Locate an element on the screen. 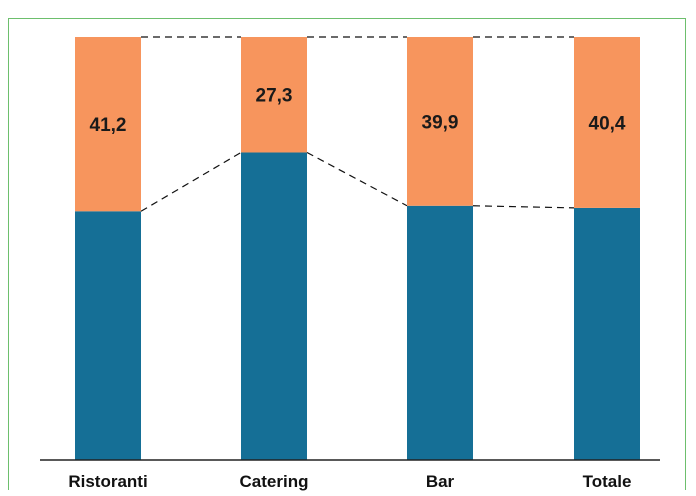 The height and width of the screenshot is (496, 696). category-labels: Ristoranti Catering Bar Totale is located at coordinates (349, 481).